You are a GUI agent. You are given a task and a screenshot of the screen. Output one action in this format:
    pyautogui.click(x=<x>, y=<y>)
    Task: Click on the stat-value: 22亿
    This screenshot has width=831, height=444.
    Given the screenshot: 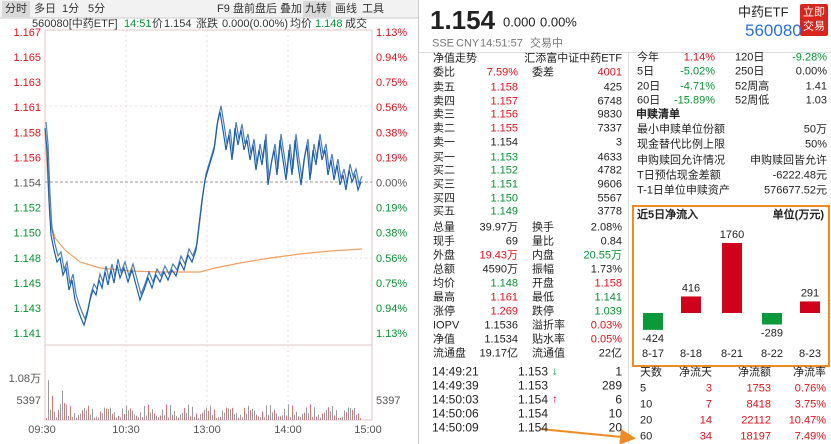 What is the action you would take?
    pyautogui.click(x=610, y=353)
    